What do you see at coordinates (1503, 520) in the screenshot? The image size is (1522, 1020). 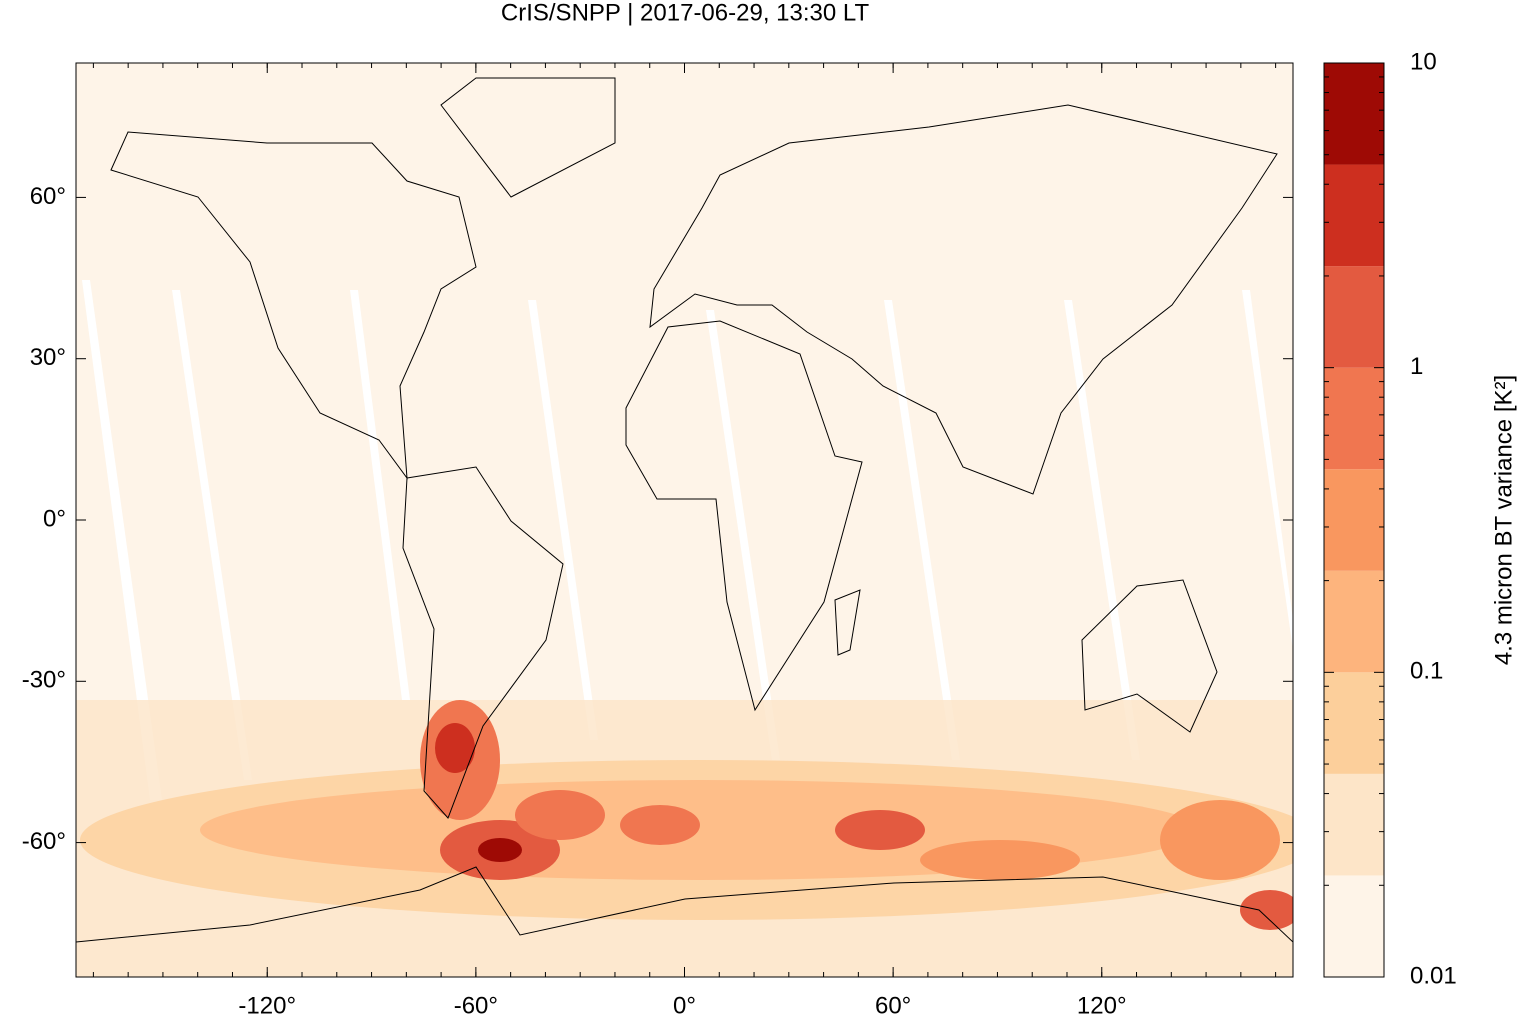 I see `colorbar-label: 4.3 micron BT variance [K²]` at bounding box center [1503, 520].